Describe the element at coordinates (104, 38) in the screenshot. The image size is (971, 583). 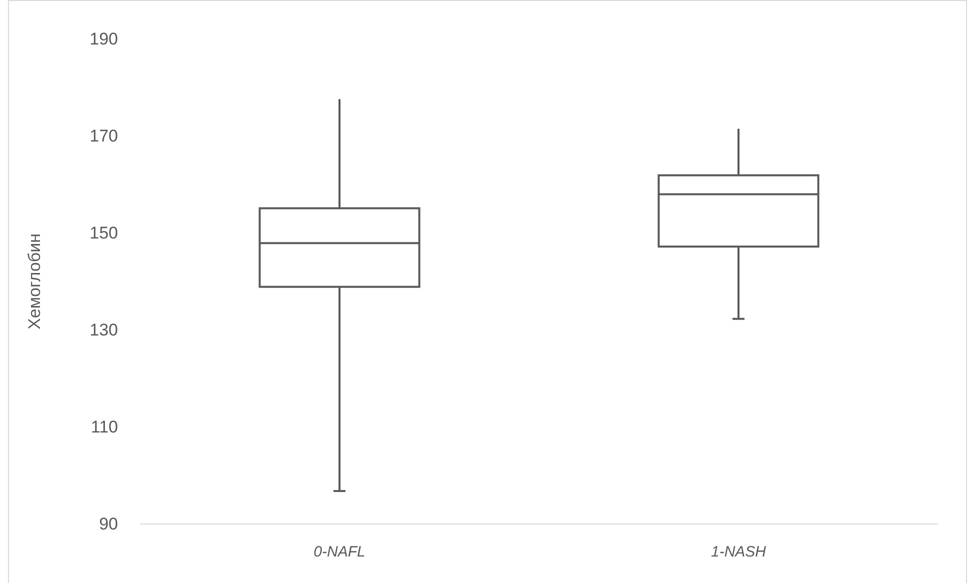
I see `y-tick-label: 190` at that location.